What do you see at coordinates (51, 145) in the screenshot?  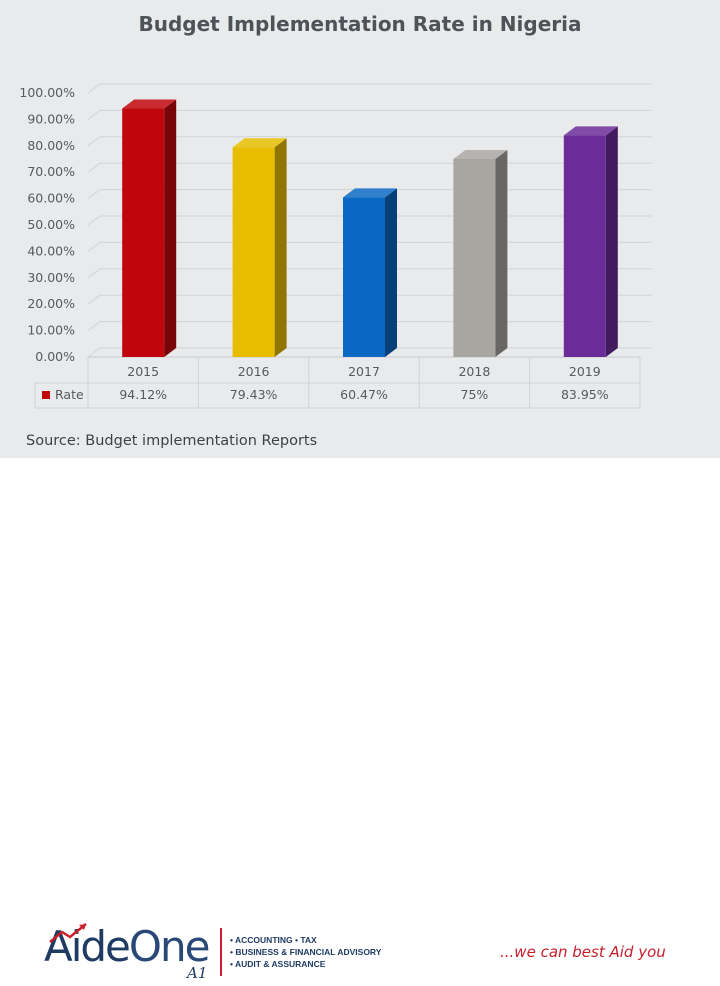 I see `y-tick-label: 80.00%` at bounding box center [51, 145].